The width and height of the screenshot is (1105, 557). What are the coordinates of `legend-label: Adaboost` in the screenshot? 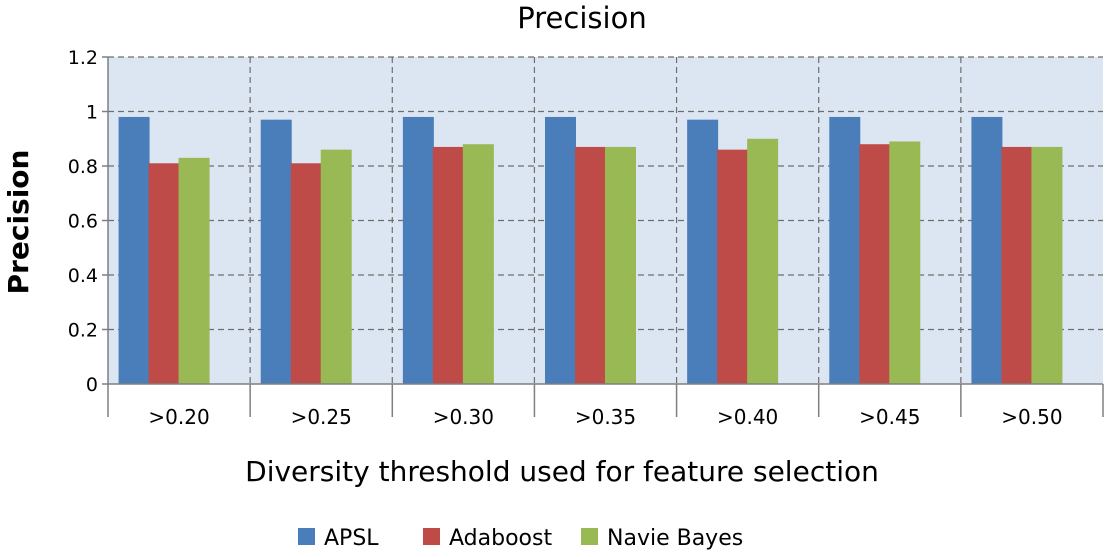 It's located at (500, 538).